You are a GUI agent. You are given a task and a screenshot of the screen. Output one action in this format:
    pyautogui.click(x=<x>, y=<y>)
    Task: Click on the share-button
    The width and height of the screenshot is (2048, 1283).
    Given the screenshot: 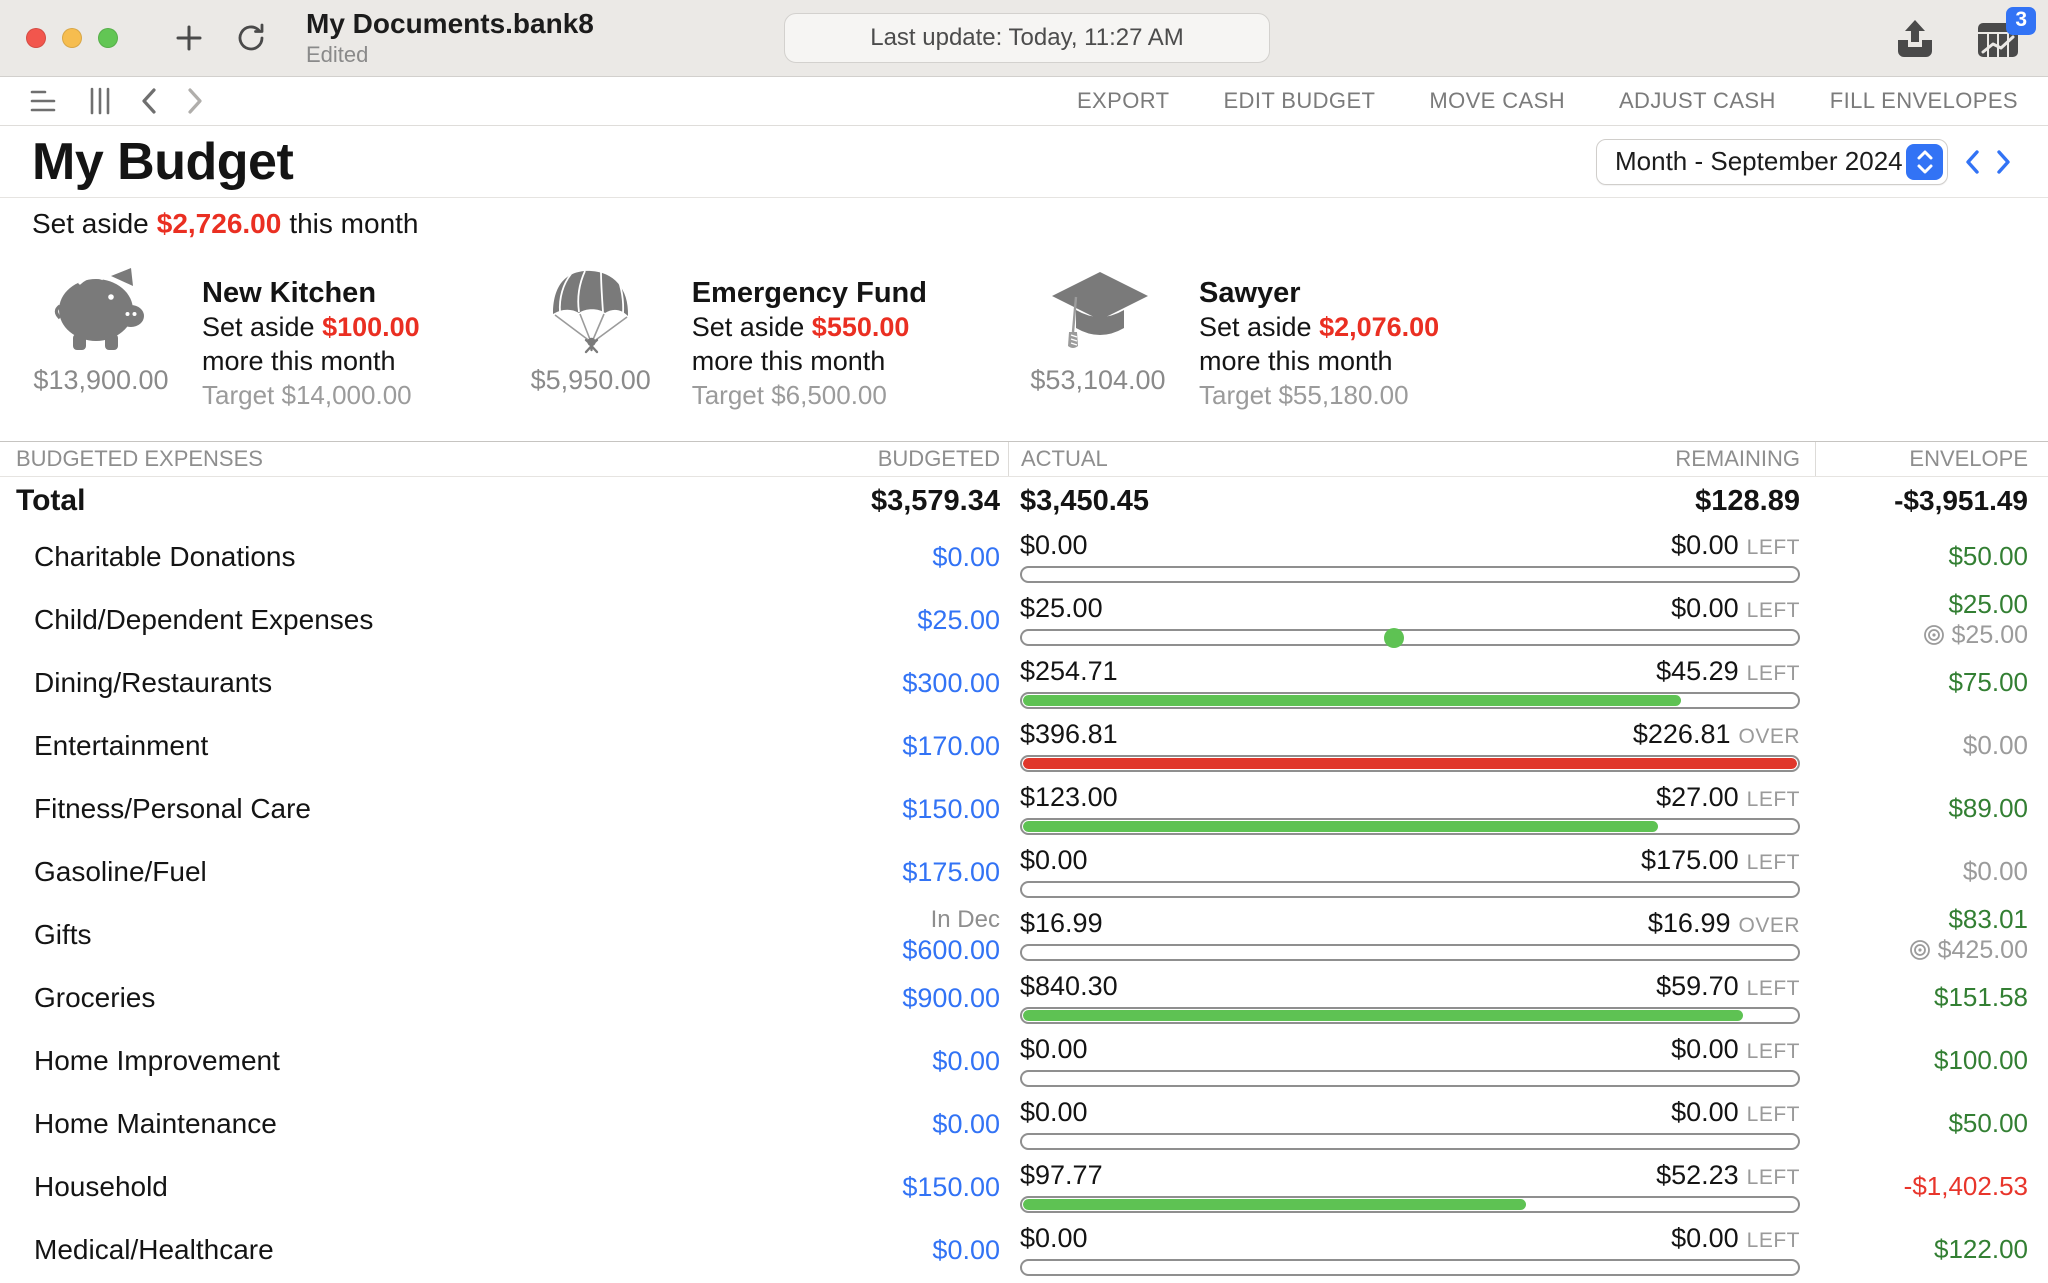 What is the action you would take?
    pyautogui.click(x=1915, y=39)
    